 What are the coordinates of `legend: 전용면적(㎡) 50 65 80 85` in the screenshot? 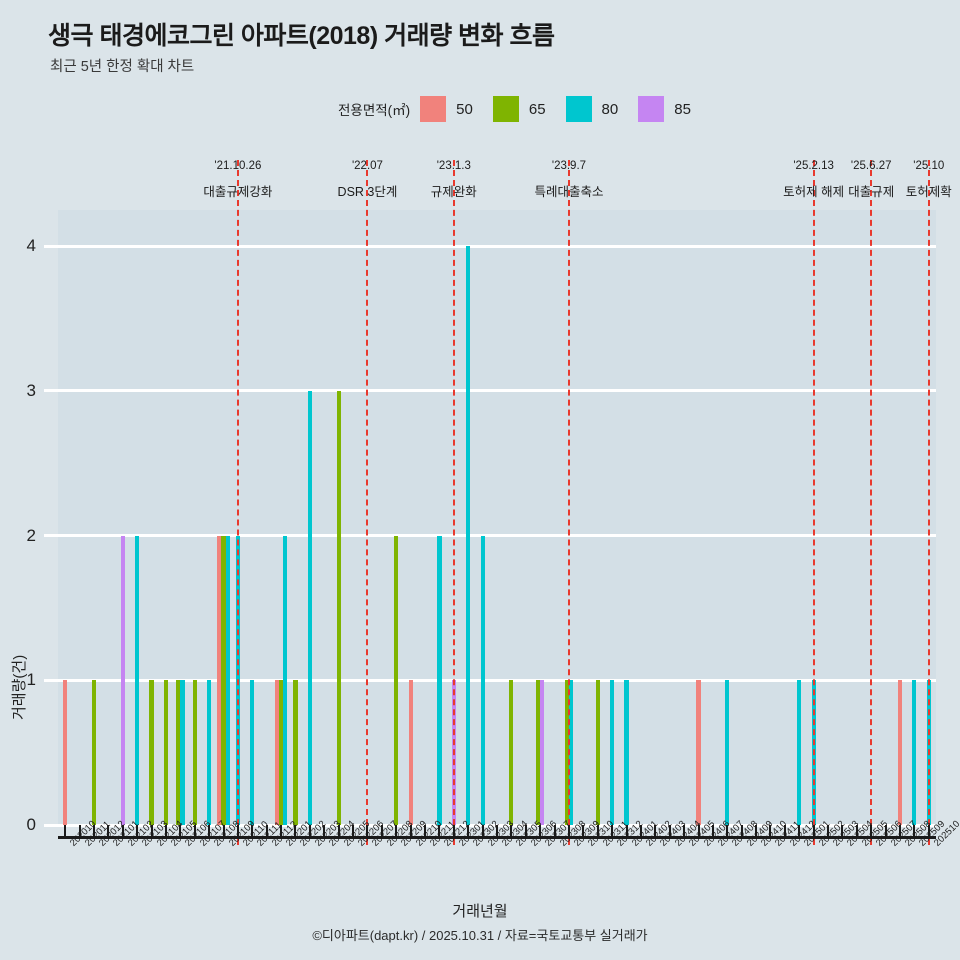 It's located at (524, 109).